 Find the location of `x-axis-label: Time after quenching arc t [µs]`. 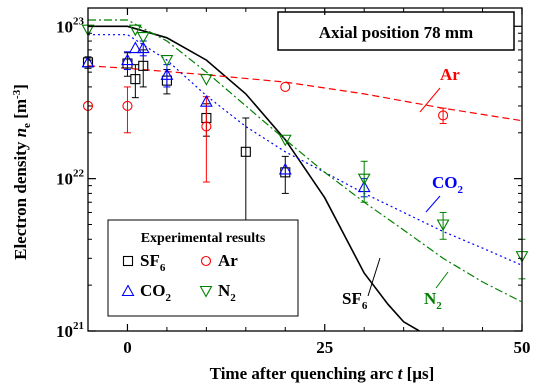

x-axis-label: Time after quenching arc t [µs] is located at coordinates (322, 373).